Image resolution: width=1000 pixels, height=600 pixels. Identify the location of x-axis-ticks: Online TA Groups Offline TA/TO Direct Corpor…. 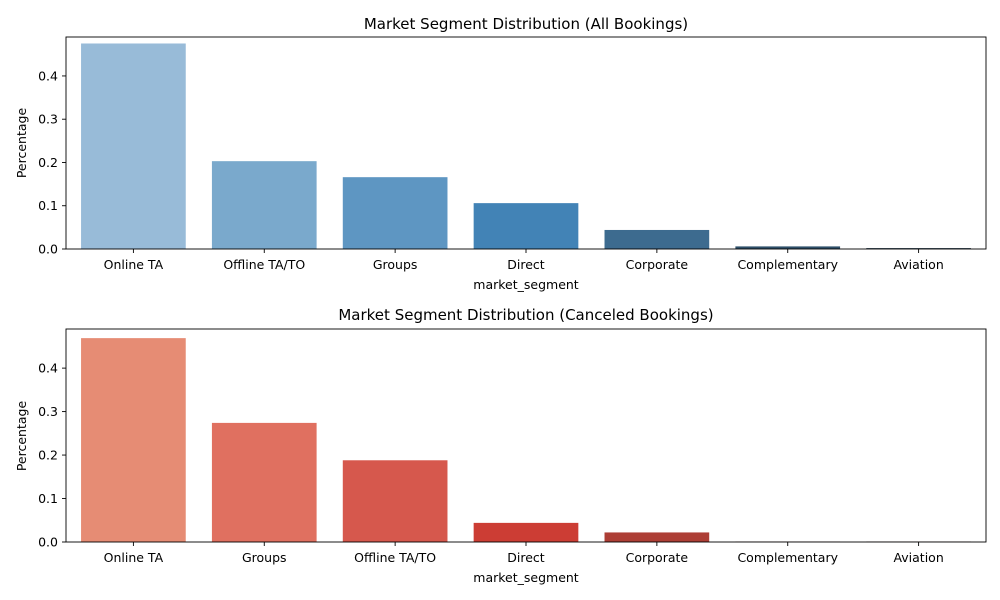
(524, 553).